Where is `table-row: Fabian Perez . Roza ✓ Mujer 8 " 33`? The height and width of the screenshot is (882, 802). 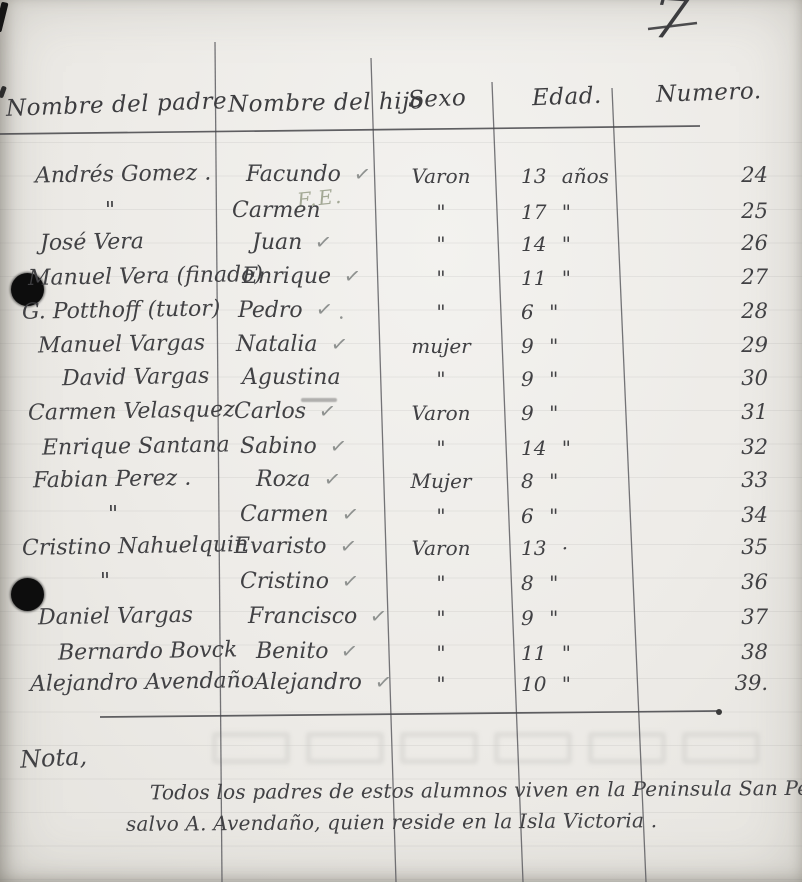
table-row: Fabian Perez . Roza ✓ Mujer 8 " 33 is located at coordinates (401, 483).